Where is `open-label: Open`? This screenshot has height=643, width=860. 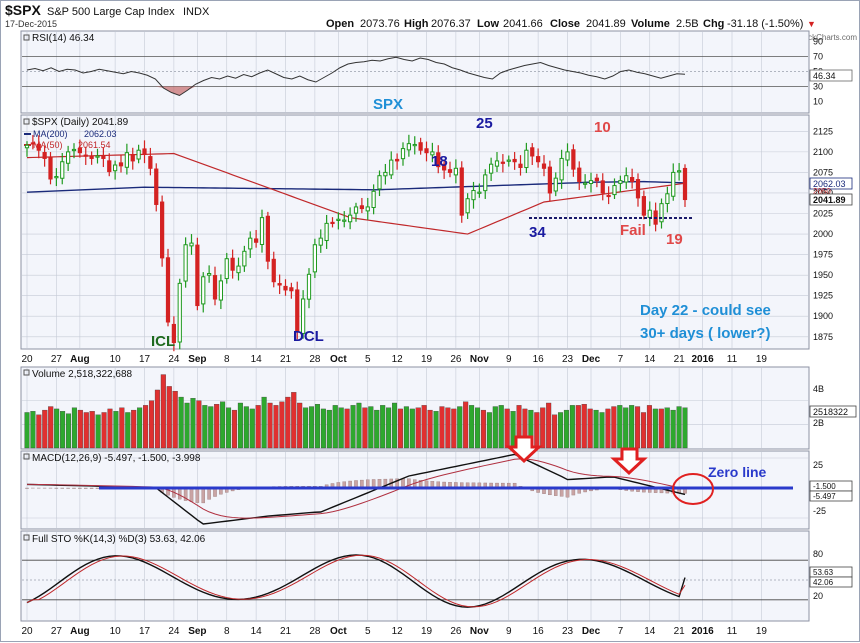
open-label: Open is located at coordinates (340, 24).